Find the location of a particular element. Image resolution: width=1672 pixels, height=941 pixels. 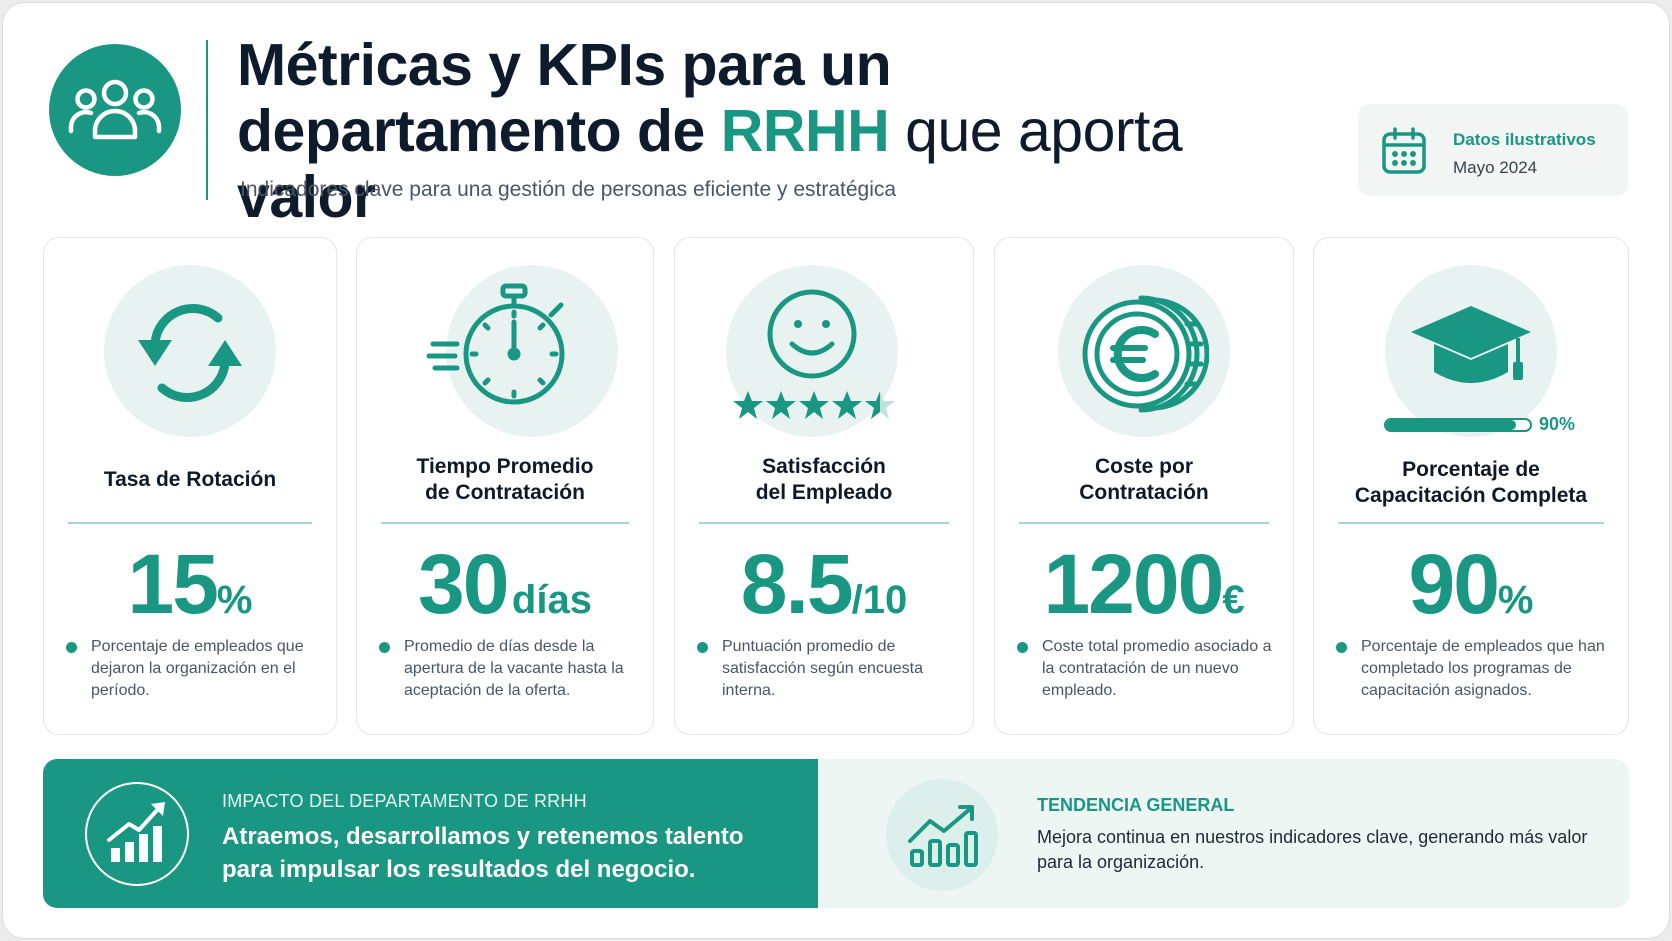

trend-title: TENDENCIA GENERAL is located at coordinates (1136, 805).